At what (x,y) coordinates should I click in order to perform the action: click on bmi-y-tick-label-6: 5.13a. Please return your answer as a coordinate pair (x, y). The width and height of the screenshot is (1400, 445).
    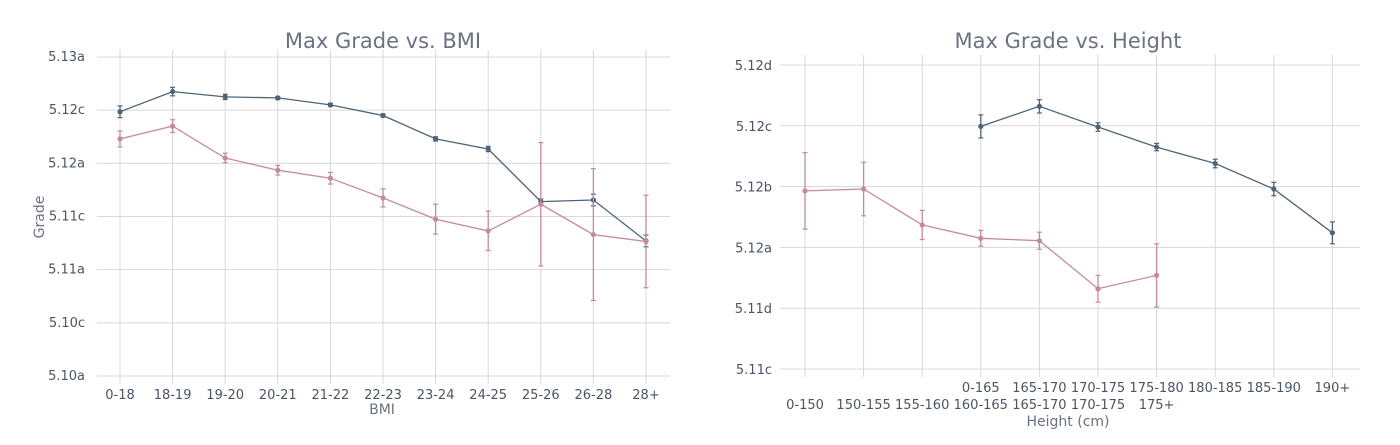
    Looking at the image, I should click on (66, 57).